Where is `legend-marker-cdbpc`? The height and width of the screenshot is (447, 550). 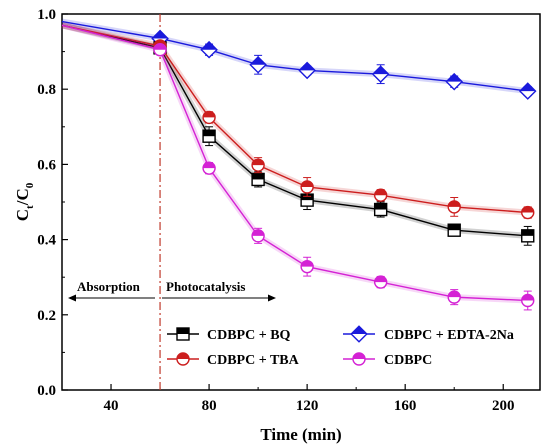
legend-marker-cdbpc is located at coordinates (359, 359).